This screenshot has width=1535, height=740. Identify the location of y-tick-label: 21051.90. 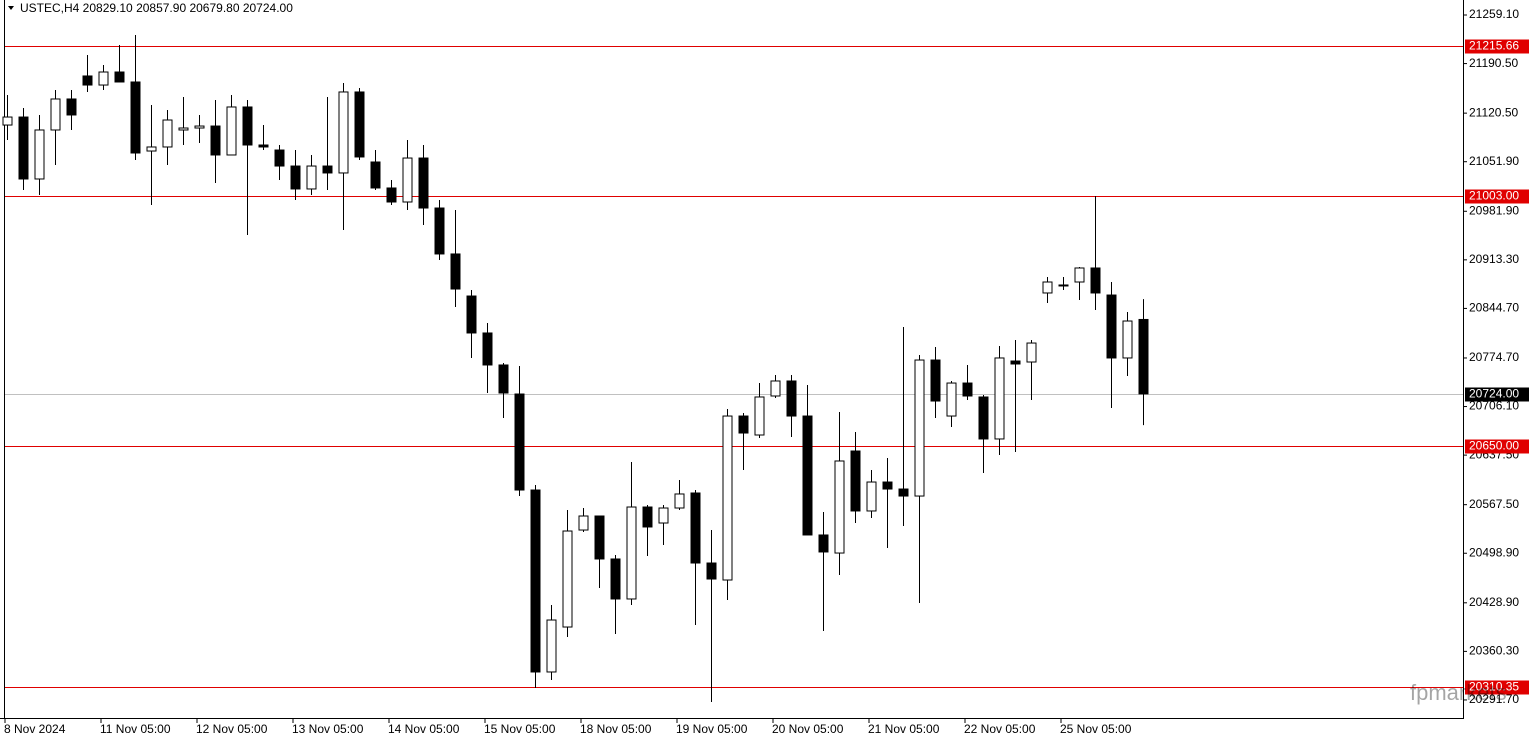
(1494, 161).